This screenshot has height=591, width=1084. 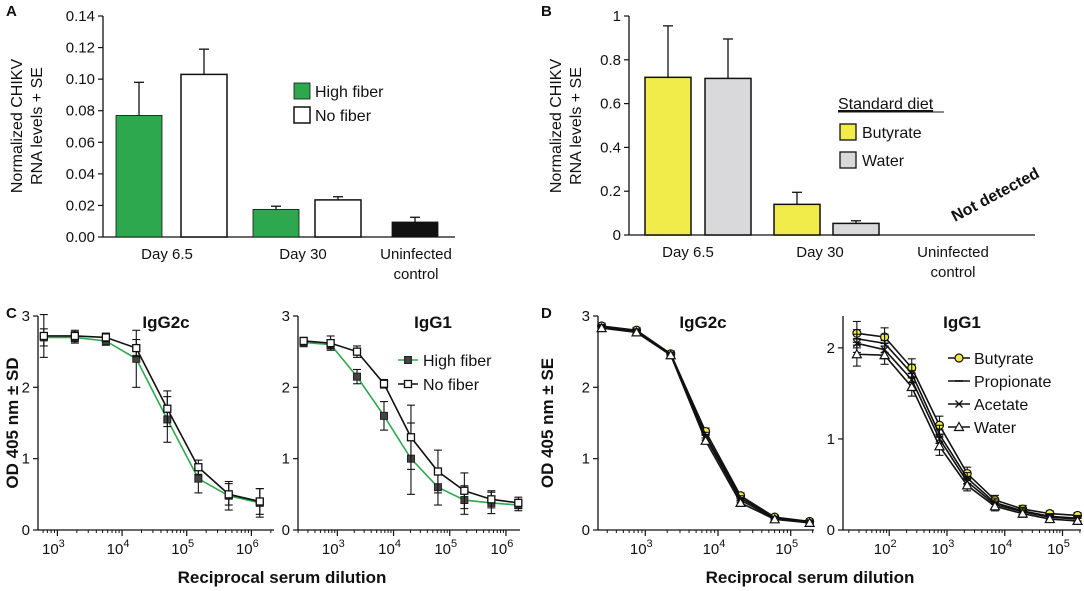 I want to click on legend-swatch-butyrate, so click(x=848, y=132).